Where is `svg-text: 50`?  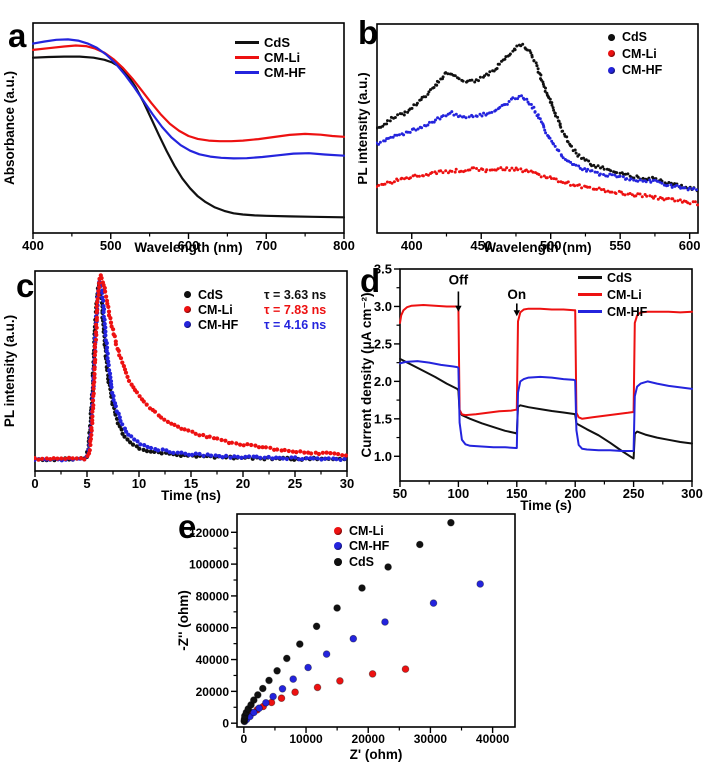
svg-text: 50 is located at coordinates (400, 493).